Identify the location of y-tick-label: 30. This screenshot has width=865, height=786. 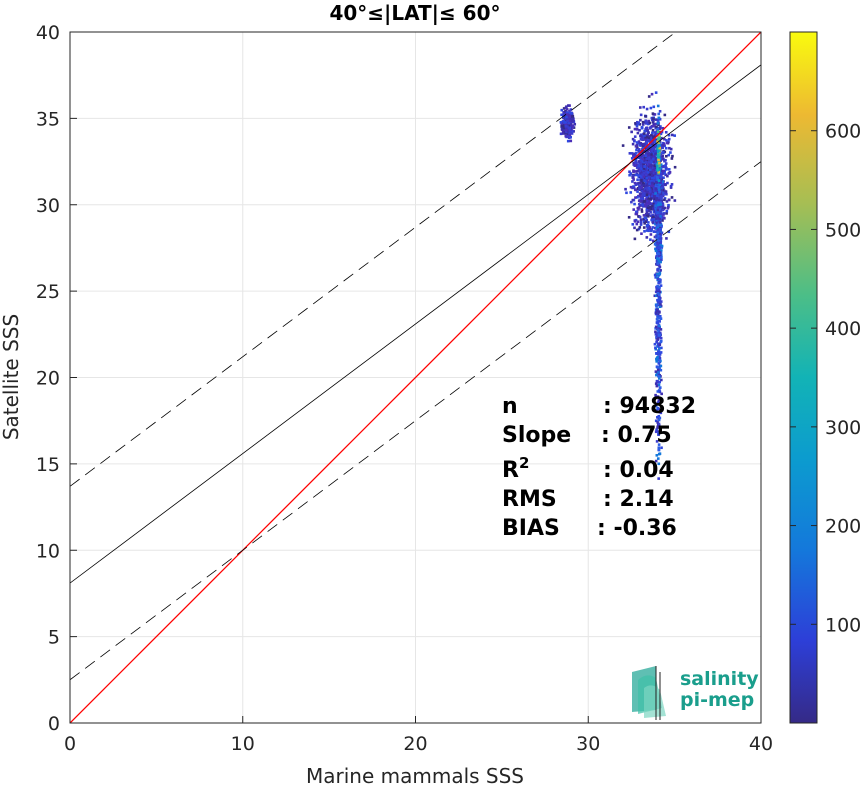
(48, 206).